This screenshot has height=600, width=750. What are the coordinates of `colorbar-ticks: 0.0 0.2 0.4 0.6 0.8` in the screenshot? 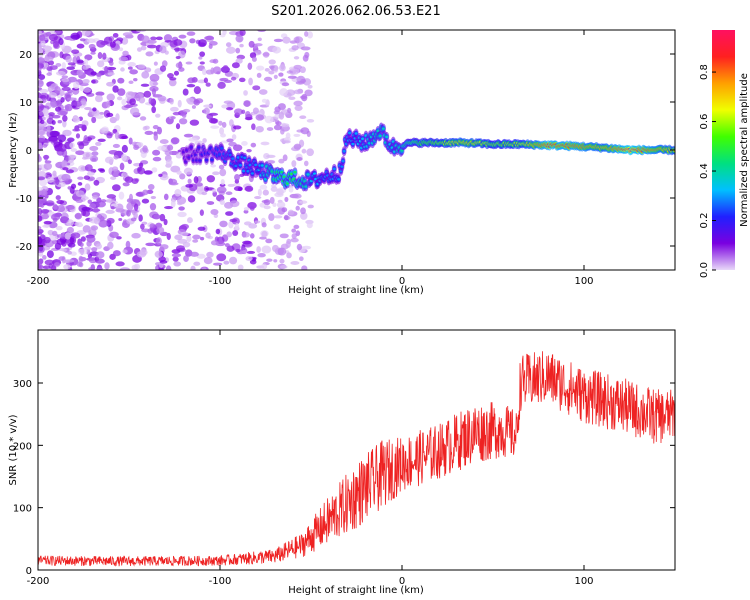 It's located at (707, 171).